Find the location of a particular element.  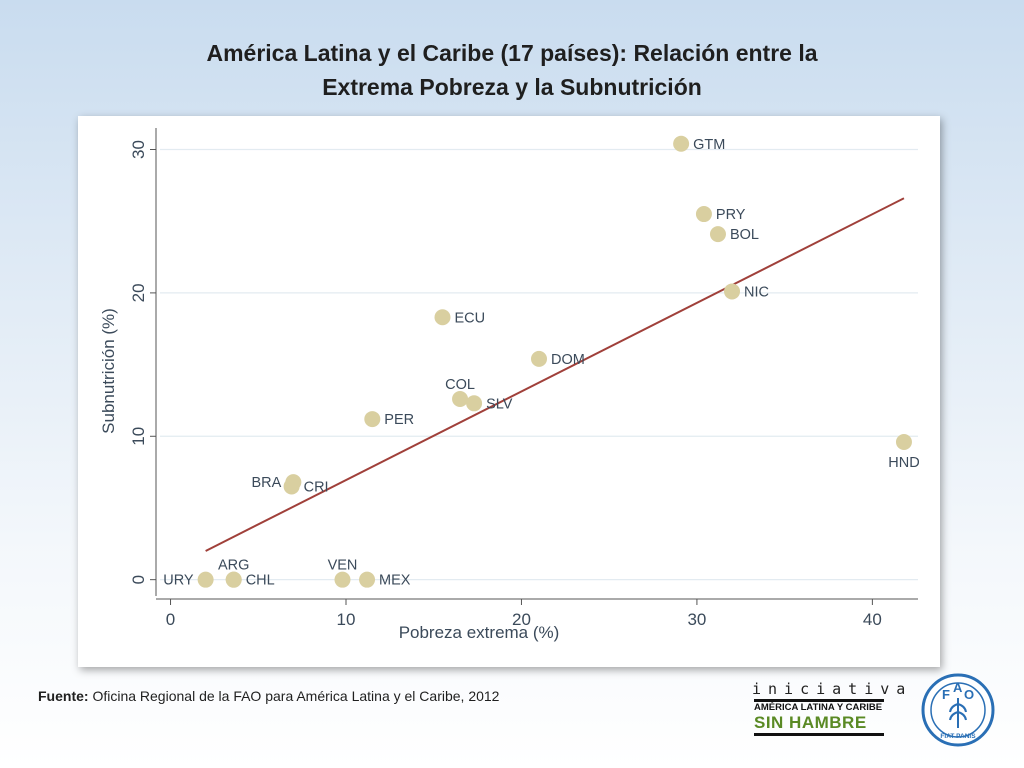

data-label-mex: MEX is located at coordinates (395, 581).